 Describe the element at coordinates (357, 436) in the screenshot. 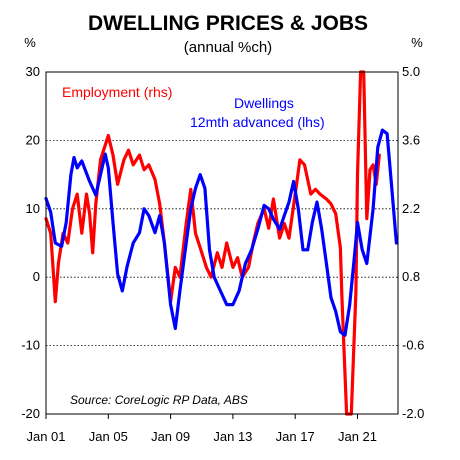

I see `x-tick-label: Jan 21` at that location.